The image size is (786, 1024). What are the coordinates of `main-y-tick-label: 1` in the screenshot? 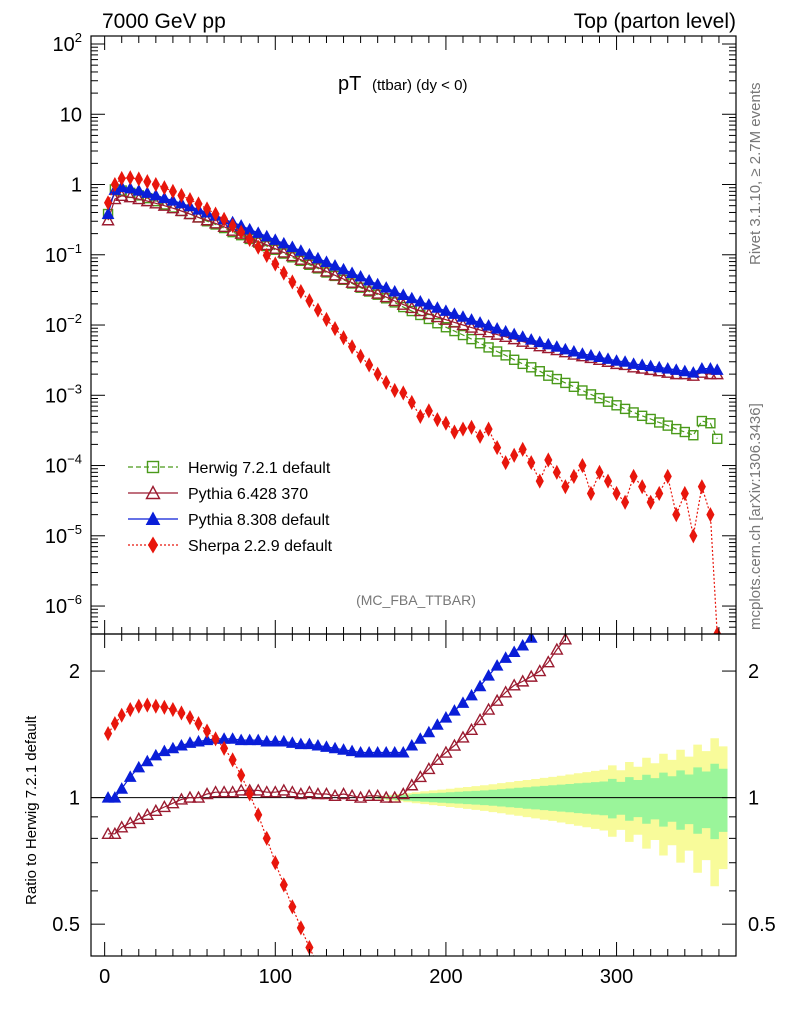 It's located at (76, 186).